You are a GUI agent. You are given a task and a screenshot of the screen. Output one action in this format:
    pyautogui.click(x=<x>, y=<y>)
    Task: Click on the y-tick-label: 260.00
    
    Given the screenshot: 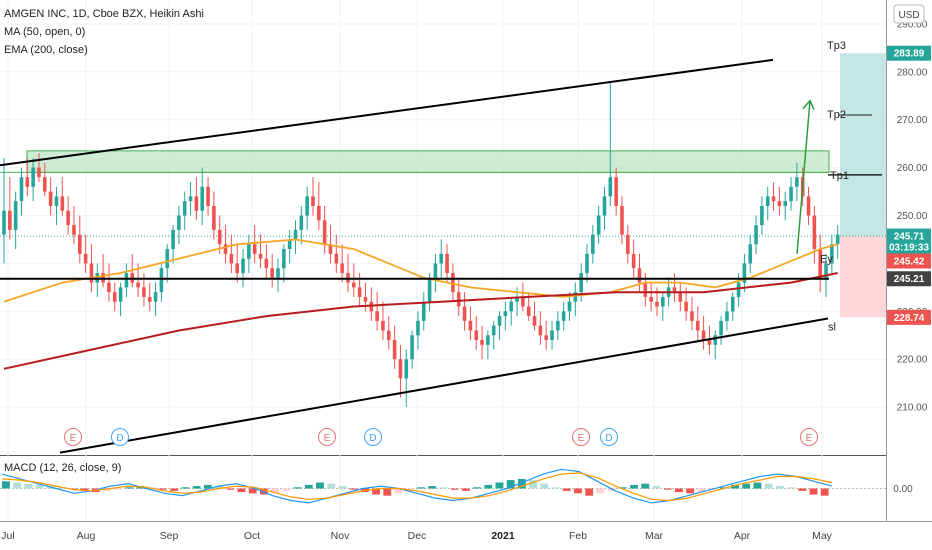 What is the action you would take?
    pyautogui.click(x=912, y=168)
    